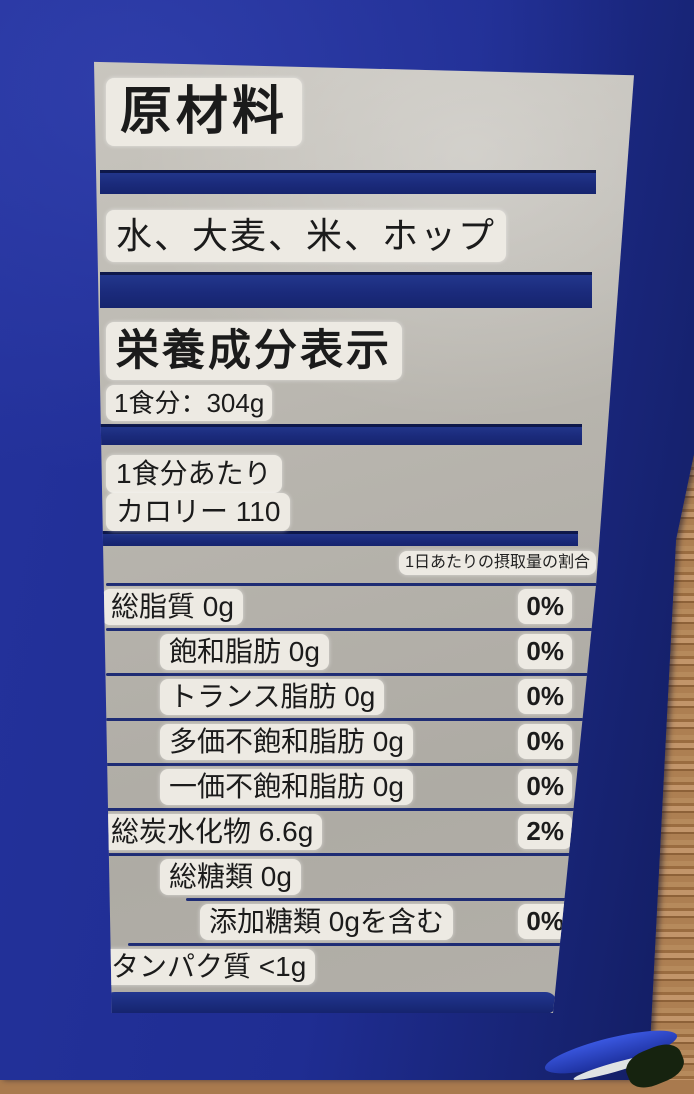 The image size is (694, 1094). Describe the element at coordinates (189, 403) in the screenshot. I see `serving-size: 1食分：304g` at that location.